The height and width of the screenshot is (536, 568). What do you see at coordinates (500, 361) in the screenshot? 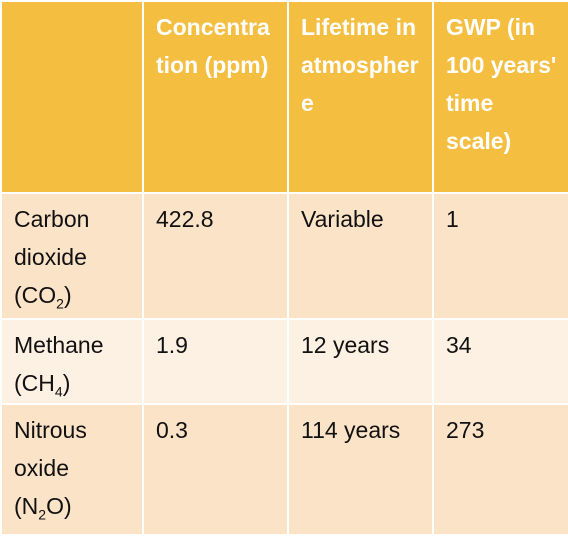
I see `cell: 34` at bounding box center [500, 361].